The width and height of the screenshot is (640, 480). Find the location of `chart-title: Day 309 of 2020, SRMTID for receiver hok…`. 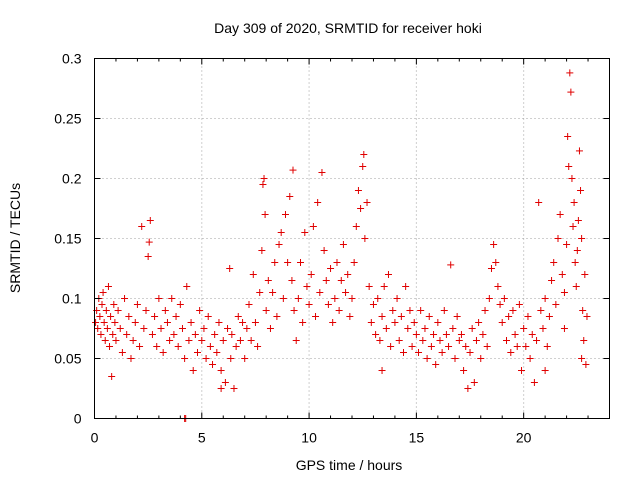

chart-title: Day 309 of 2020, SRMTID for receiver hok… is located at coordinates (348, 28).